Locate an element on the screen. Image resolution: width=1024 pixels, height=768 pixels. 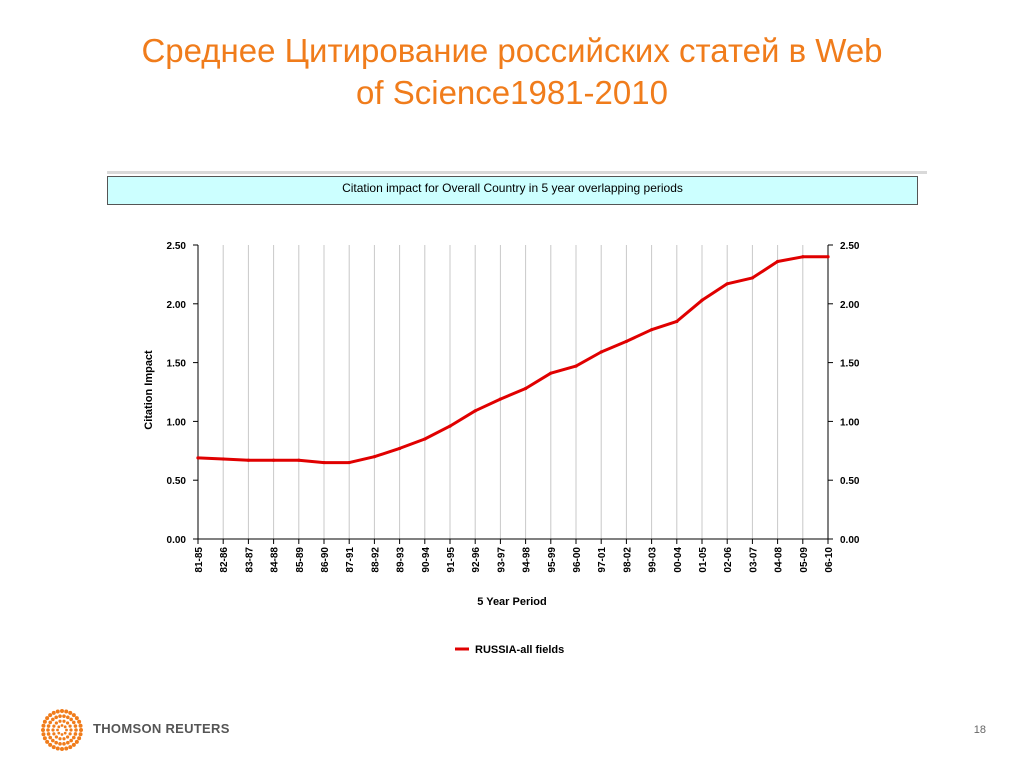
x-tick-label: 94-98 is located at coordinates (527, 560).